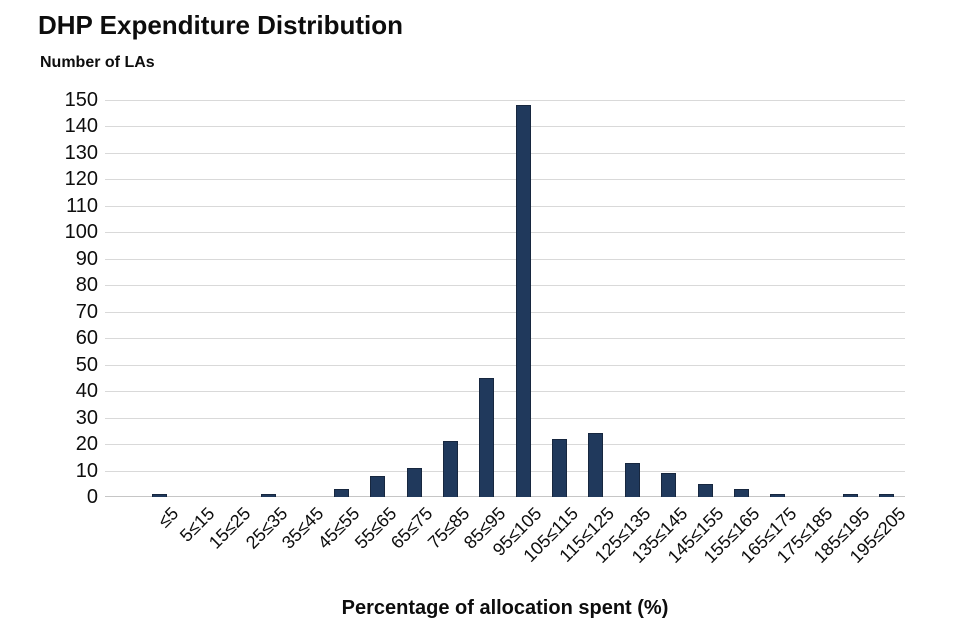 This screenshot has width=960, height=640. What do you see at coordinates (448, 528) in the screenshot?
I see `x-tick-label: 75≤85` at bounding box center [448, 528].